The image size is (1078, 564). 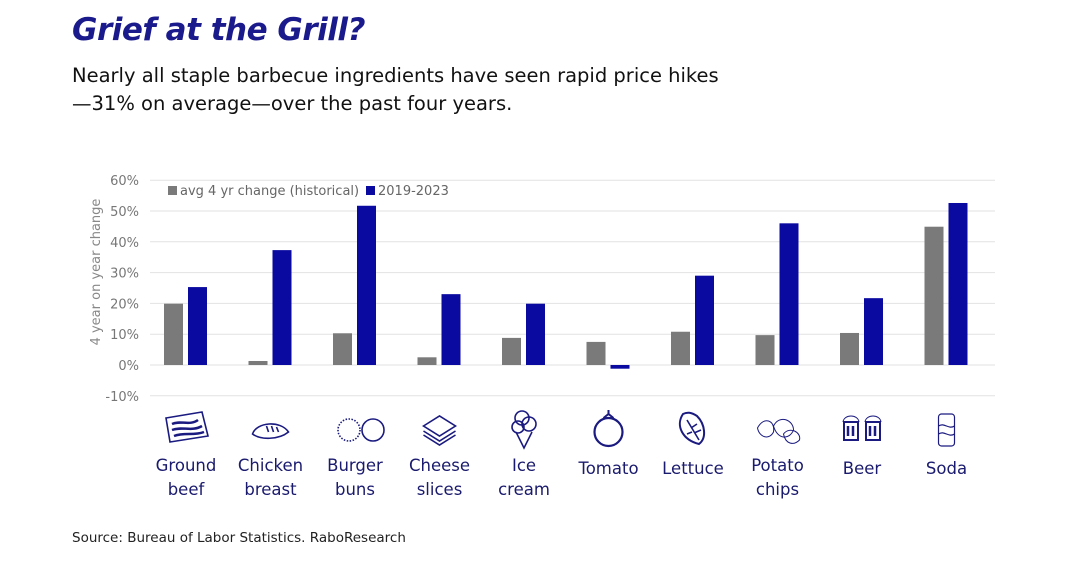 I want to click on burger-buns-icon, so click(x=361, y=430).